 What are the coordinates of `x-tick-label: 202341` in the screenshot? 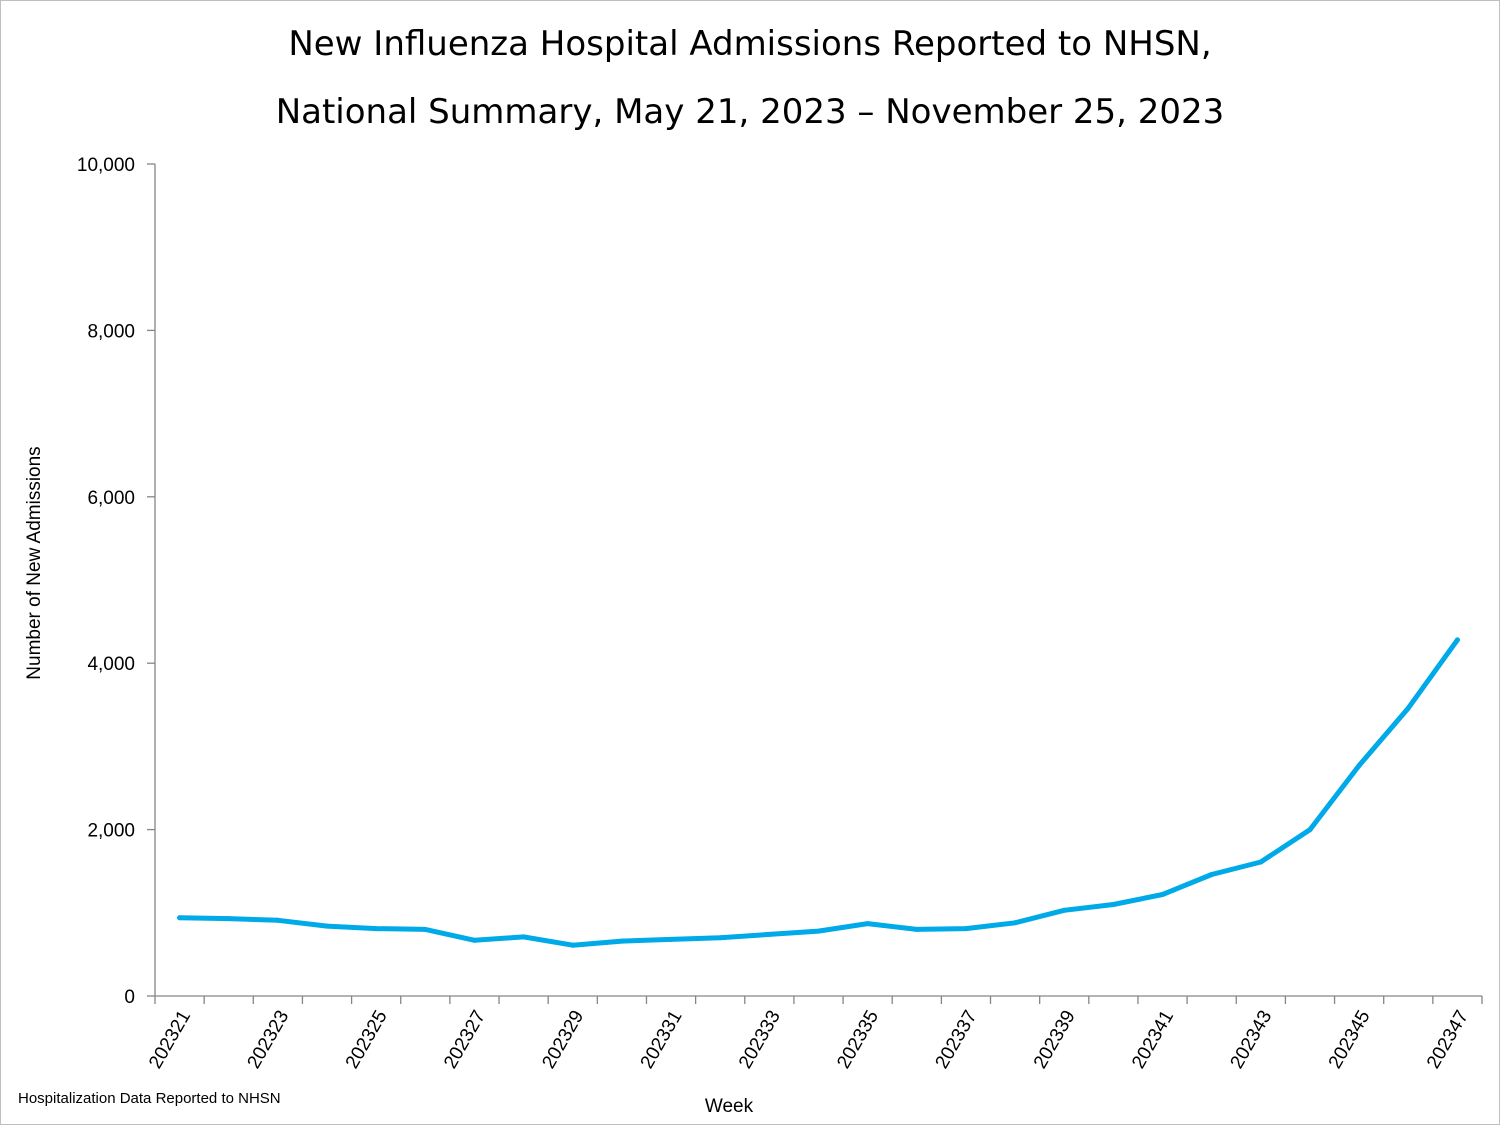 It's located at (1153, 1039).